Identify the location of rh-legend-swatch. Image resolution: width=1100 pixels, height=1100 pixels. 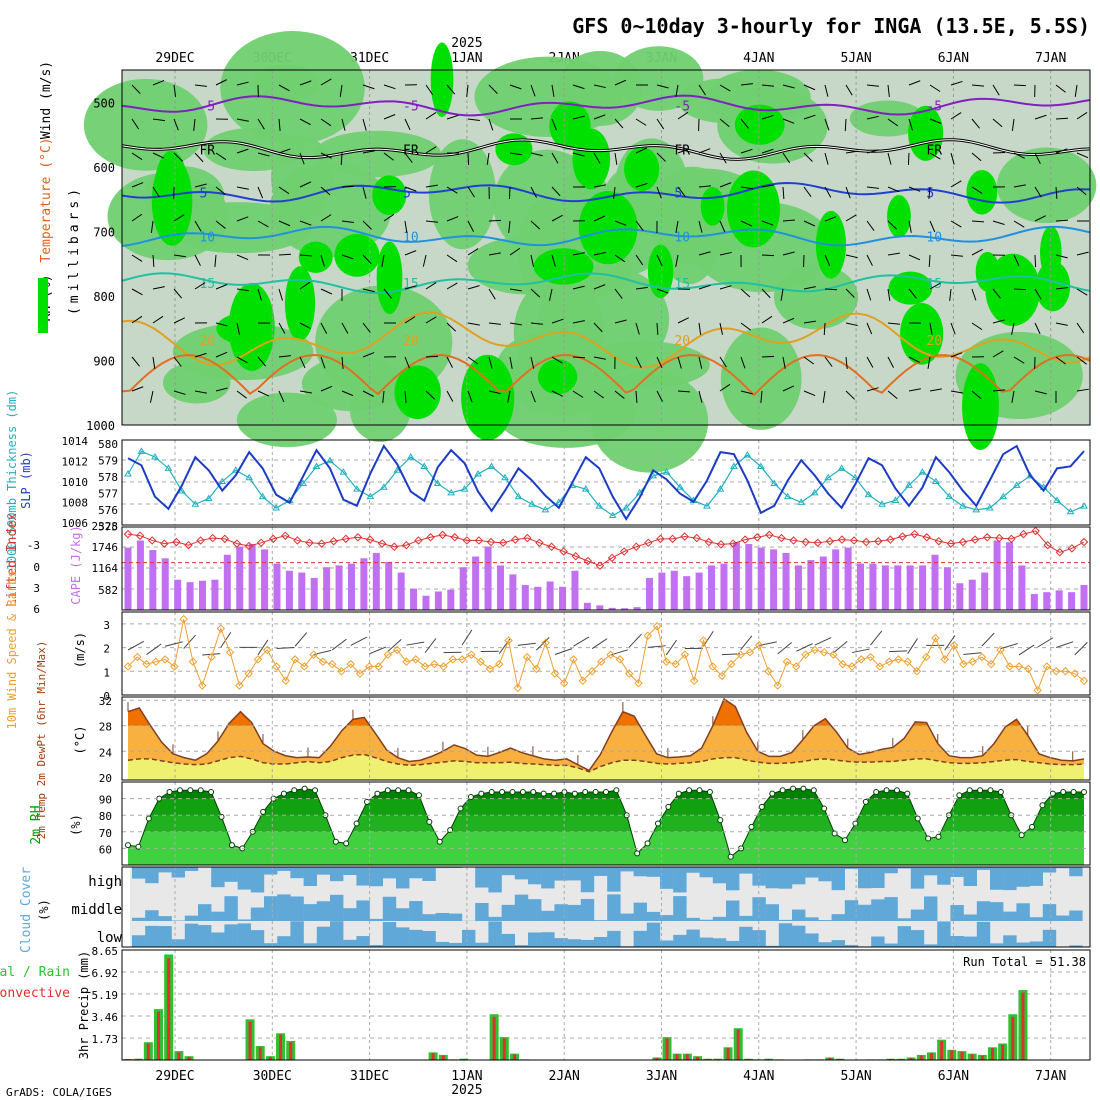
(43, 305).